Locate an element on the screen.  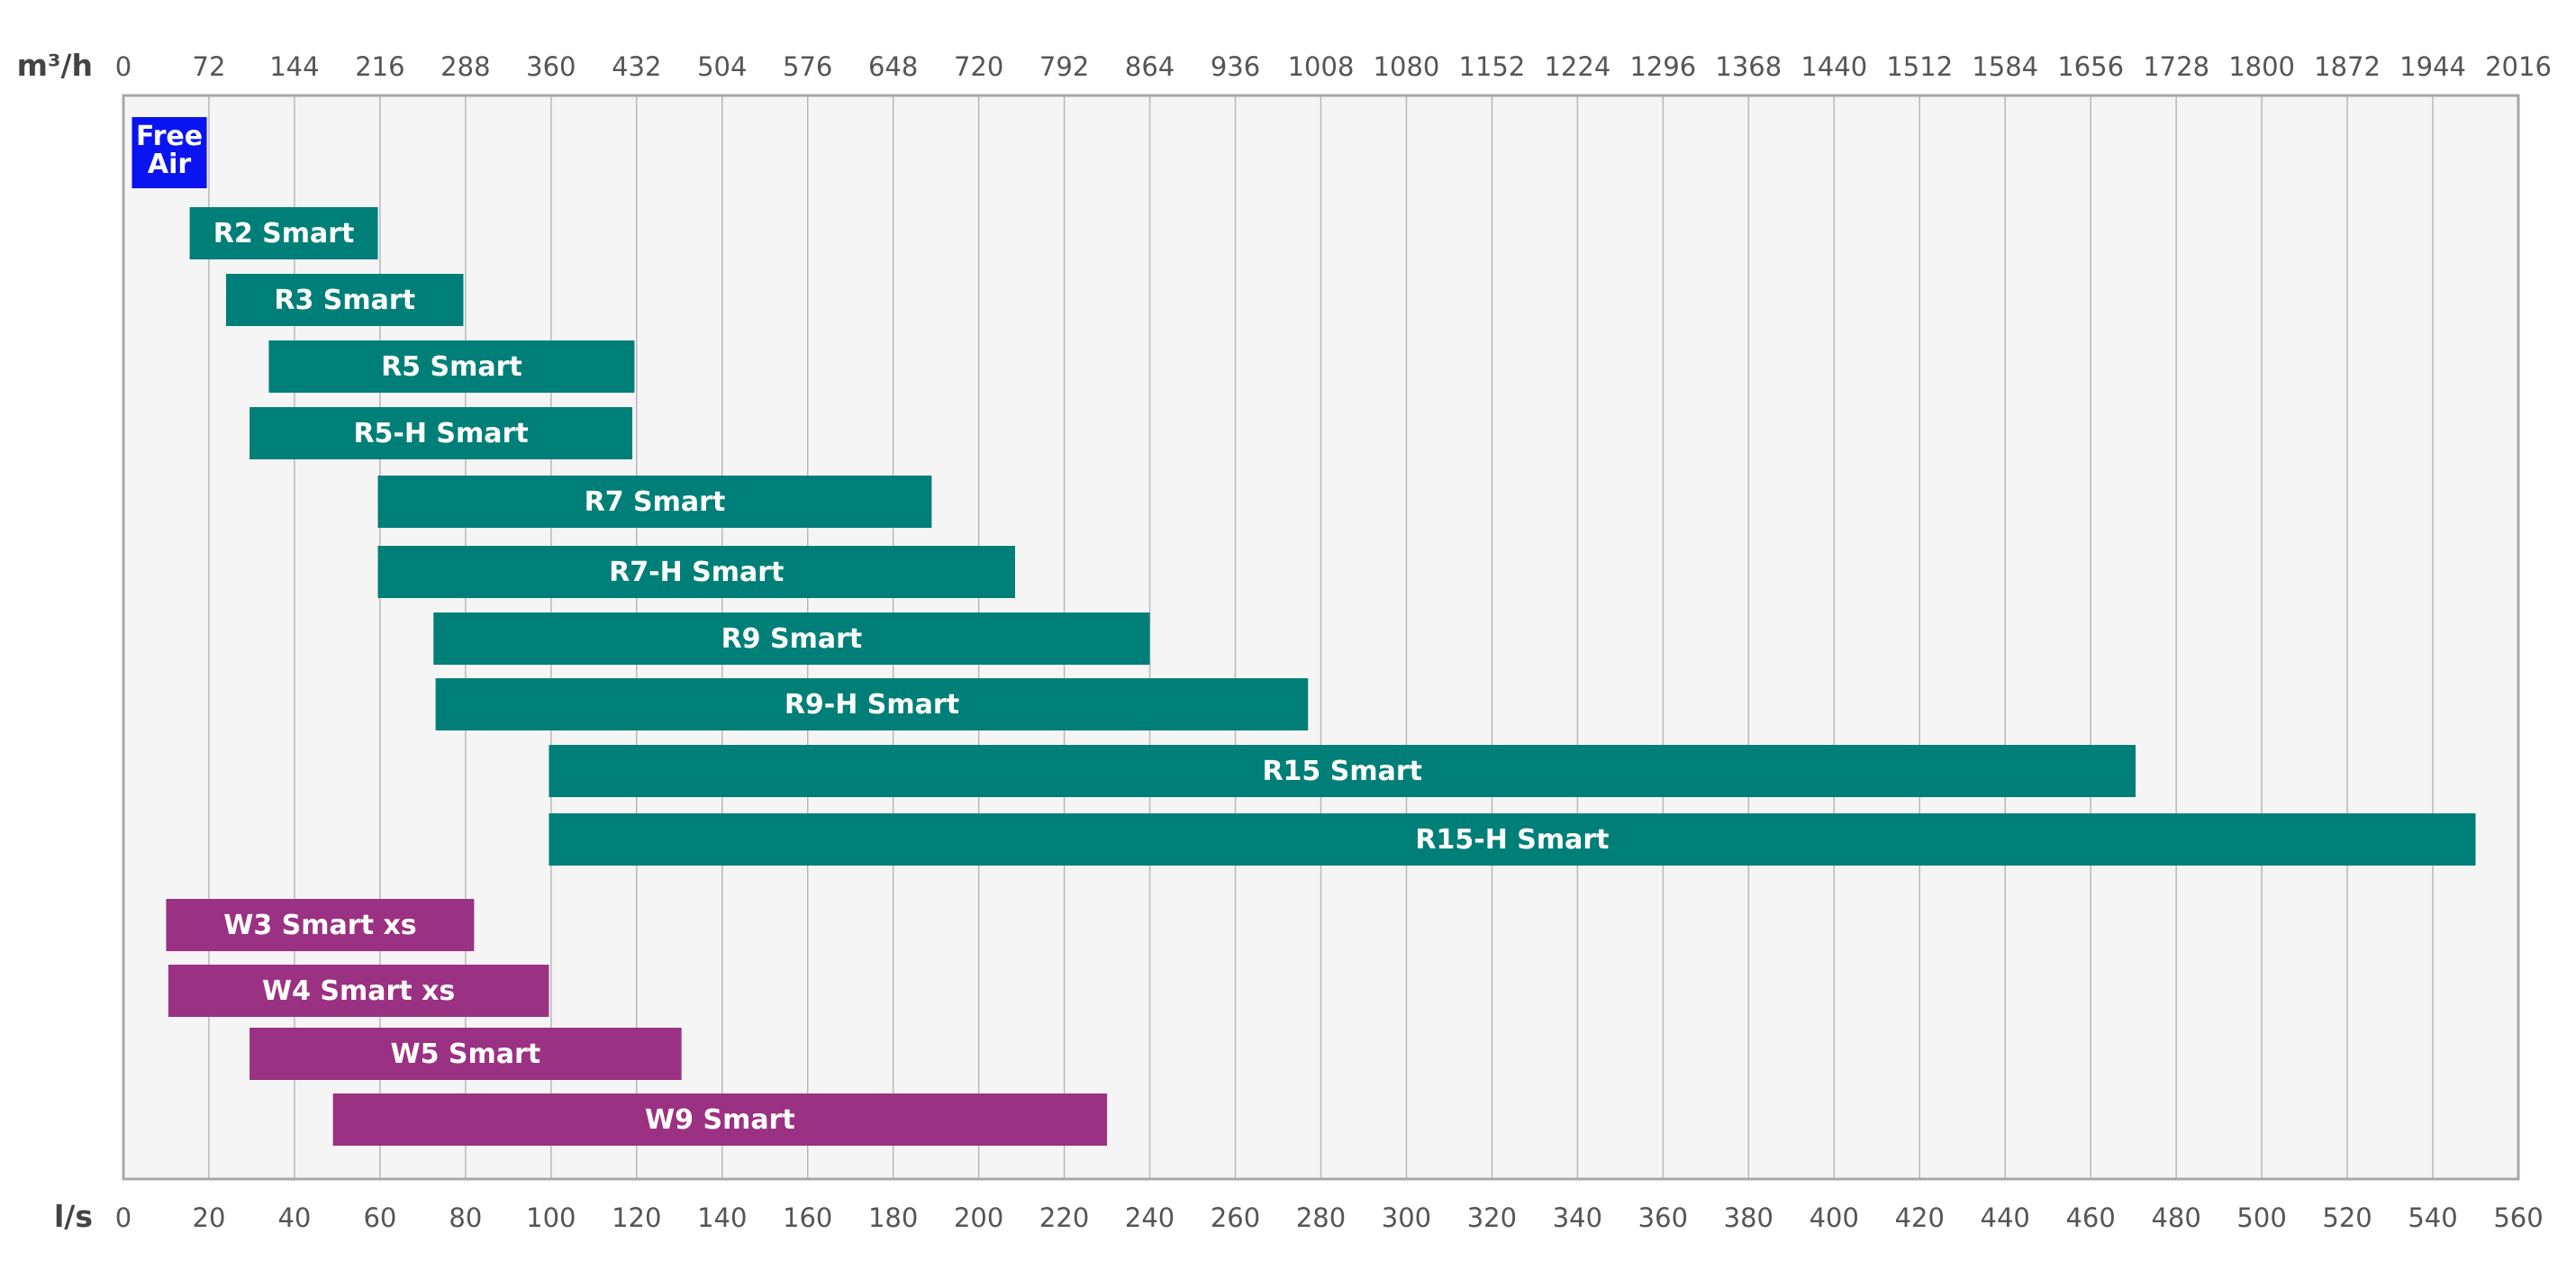
bar-label: R3 Smart is located at coordinates (344, 300).